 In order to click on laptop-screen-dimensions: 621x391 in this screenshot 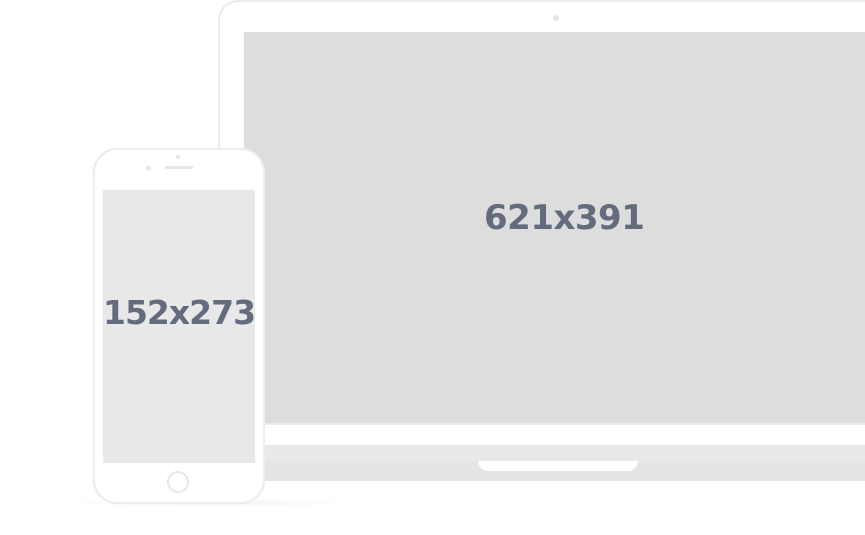, I will do `click(564, 218)`.